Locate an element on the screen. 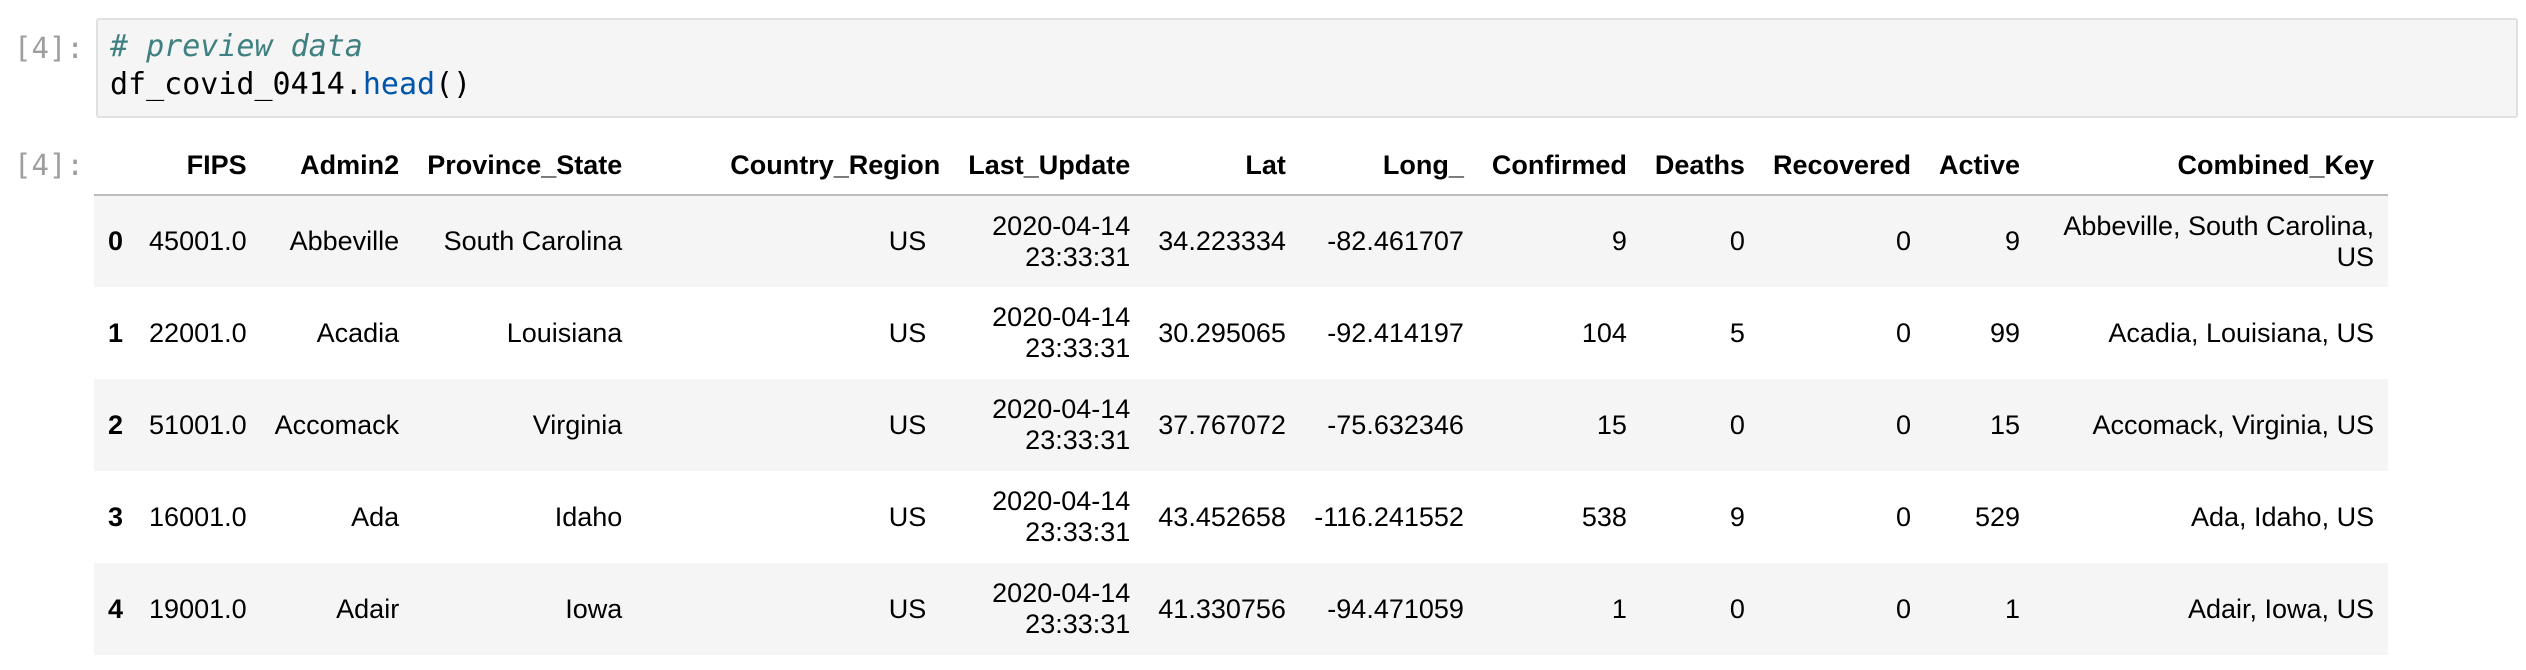 The image size is (2526, 670). cell-deaths: 5 is located at coordinates (1737, 332).